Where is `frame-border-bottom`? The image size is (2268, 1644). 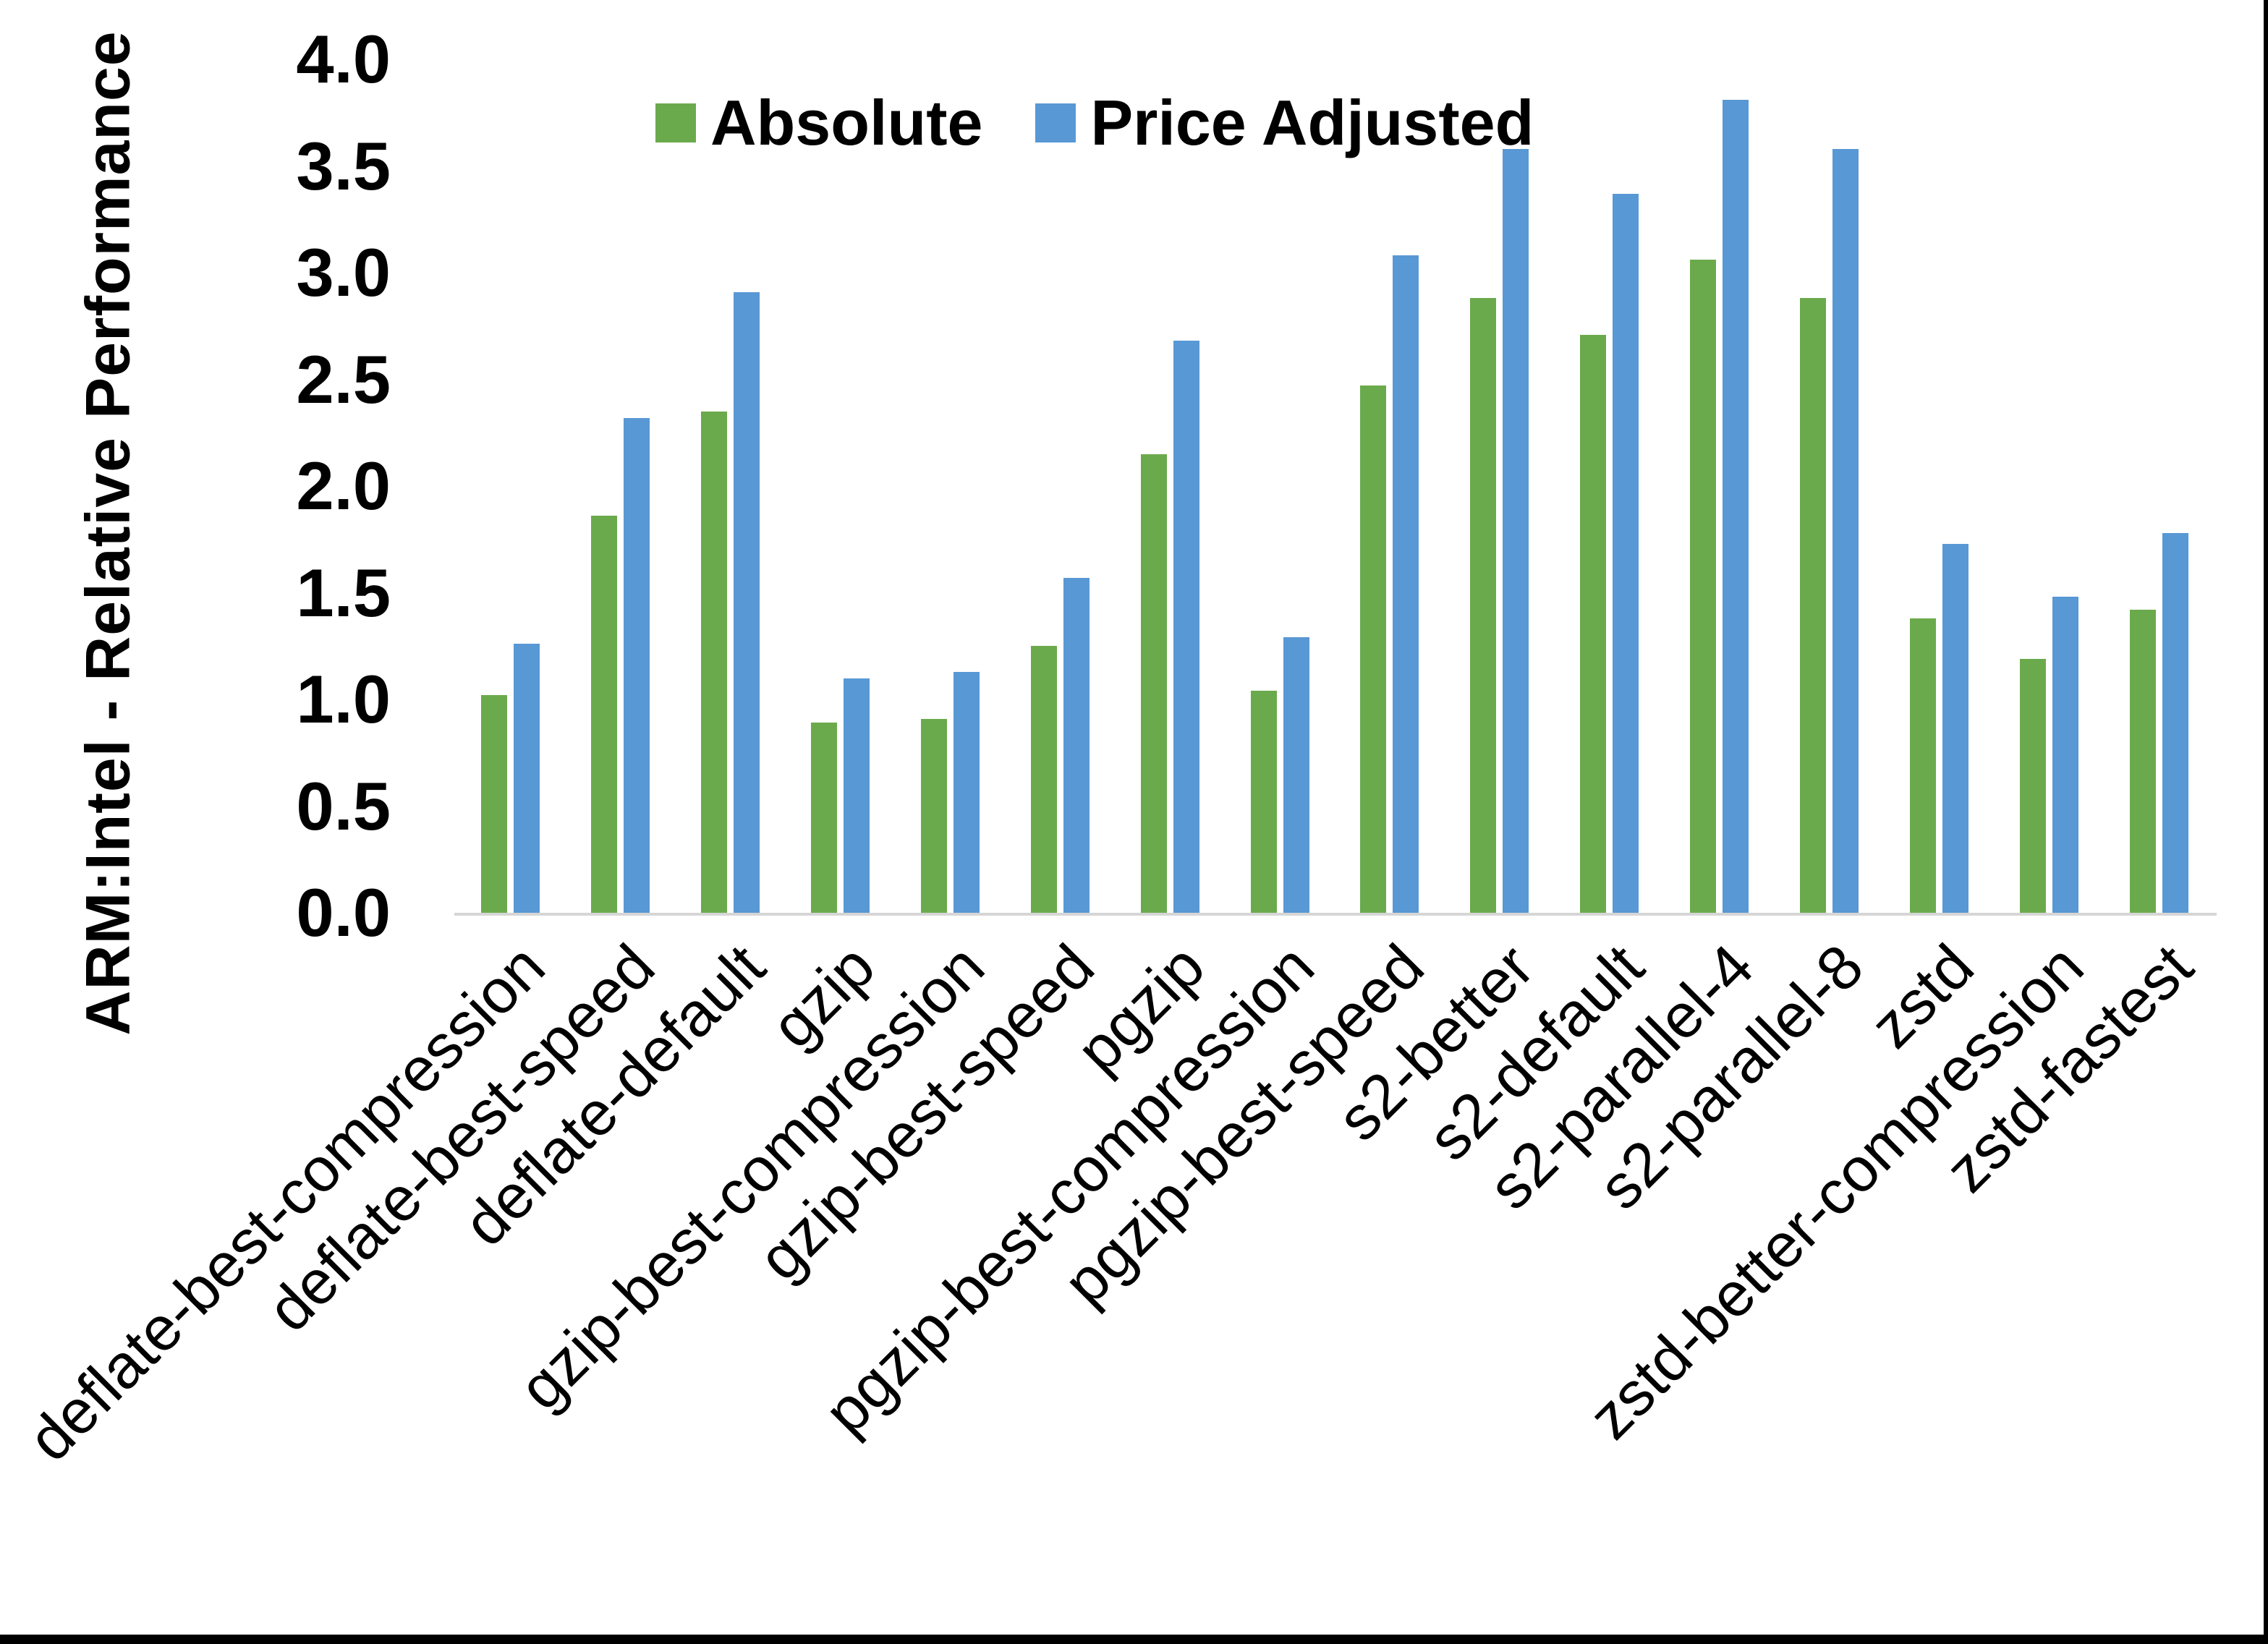 frame-border-bottom is located at coordinates (1134, 1639).